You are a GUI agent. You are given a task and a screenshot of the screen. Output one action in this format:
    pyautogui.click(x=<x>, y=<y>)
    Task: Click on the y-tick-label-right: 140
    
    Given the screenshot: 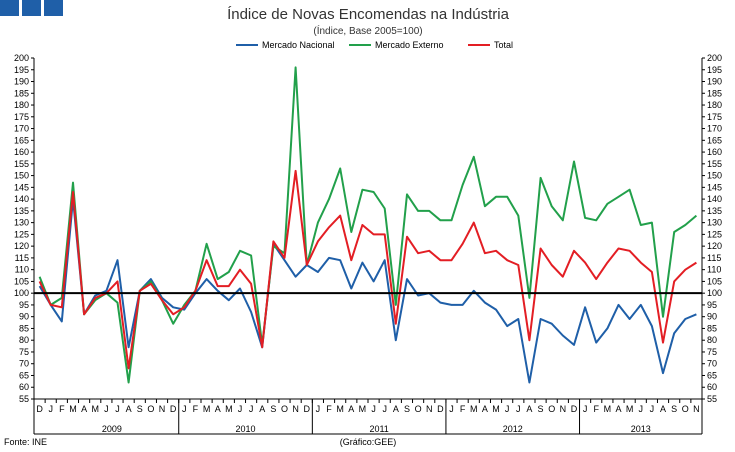 What is the action you would take?
    pyautogui.click(x=714, y=199)
    